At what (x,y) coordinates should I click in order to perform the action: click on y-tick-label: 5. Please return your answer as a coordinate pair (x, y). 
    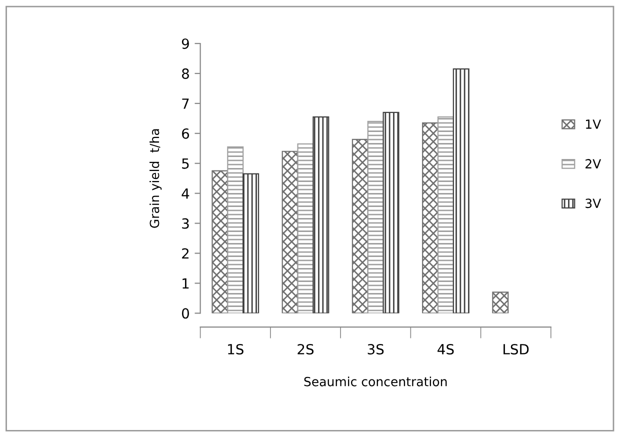
    Looking at the image, I should click on (185, 163).